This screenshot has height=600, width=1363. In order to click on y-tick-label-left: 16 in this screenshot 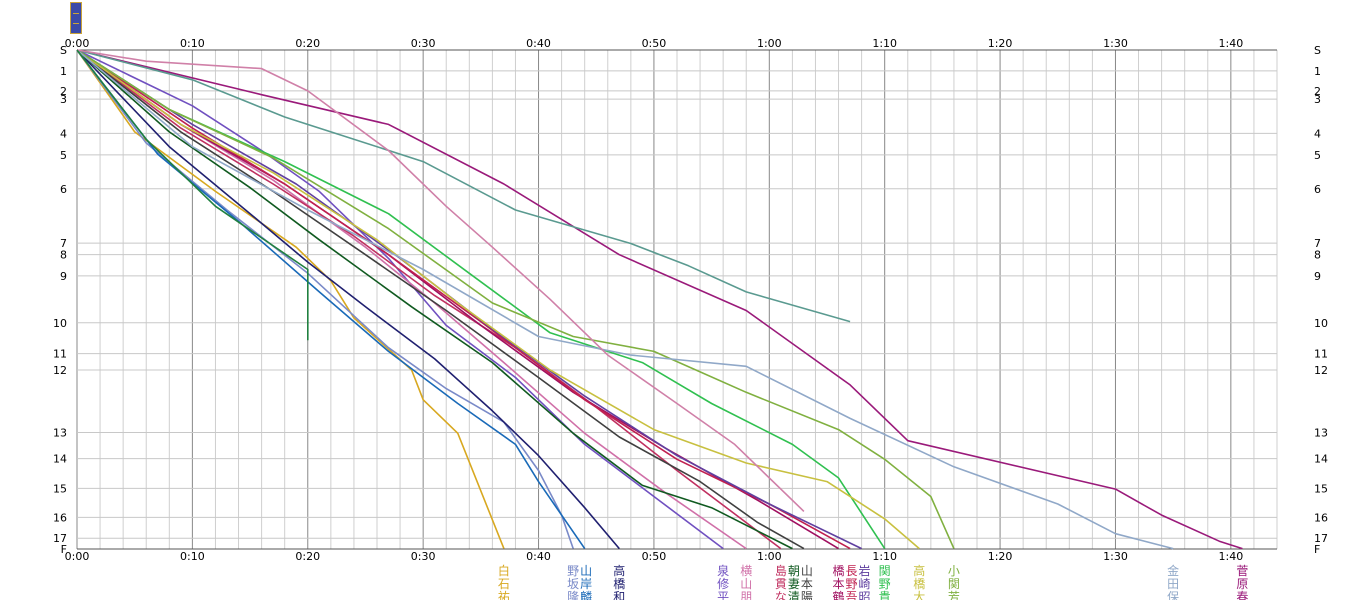, I will do `click(60, 517)`.